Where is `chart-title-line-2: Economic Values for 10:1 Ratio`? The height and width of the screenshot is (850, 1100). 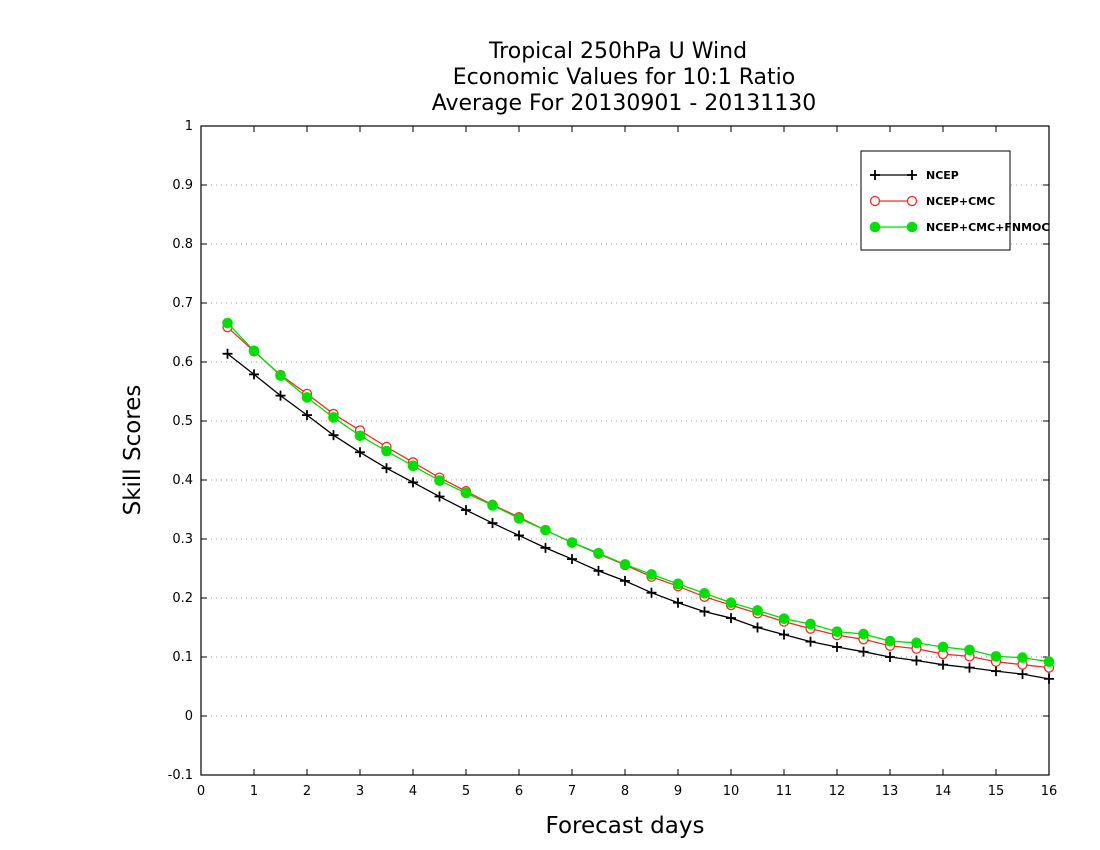
chart-title-line-2: Economic Values for 10:1 Ratio is located at coordinates (624, 77).